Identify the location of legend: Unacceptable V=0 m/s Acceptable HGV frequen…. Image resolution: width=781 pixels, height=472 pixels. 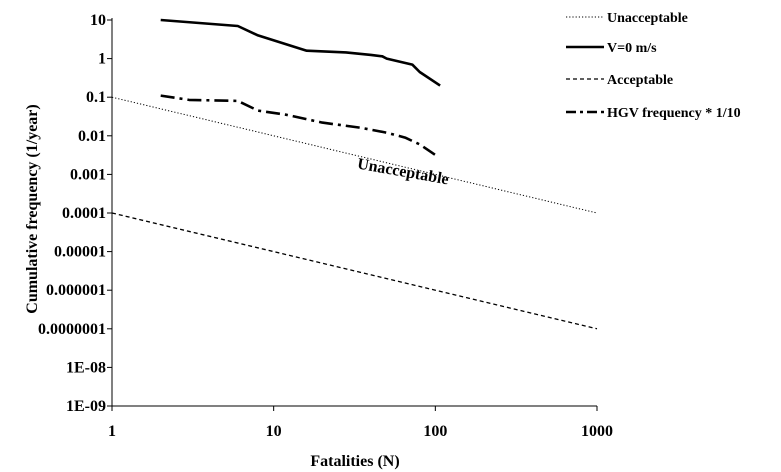
(653, 66).